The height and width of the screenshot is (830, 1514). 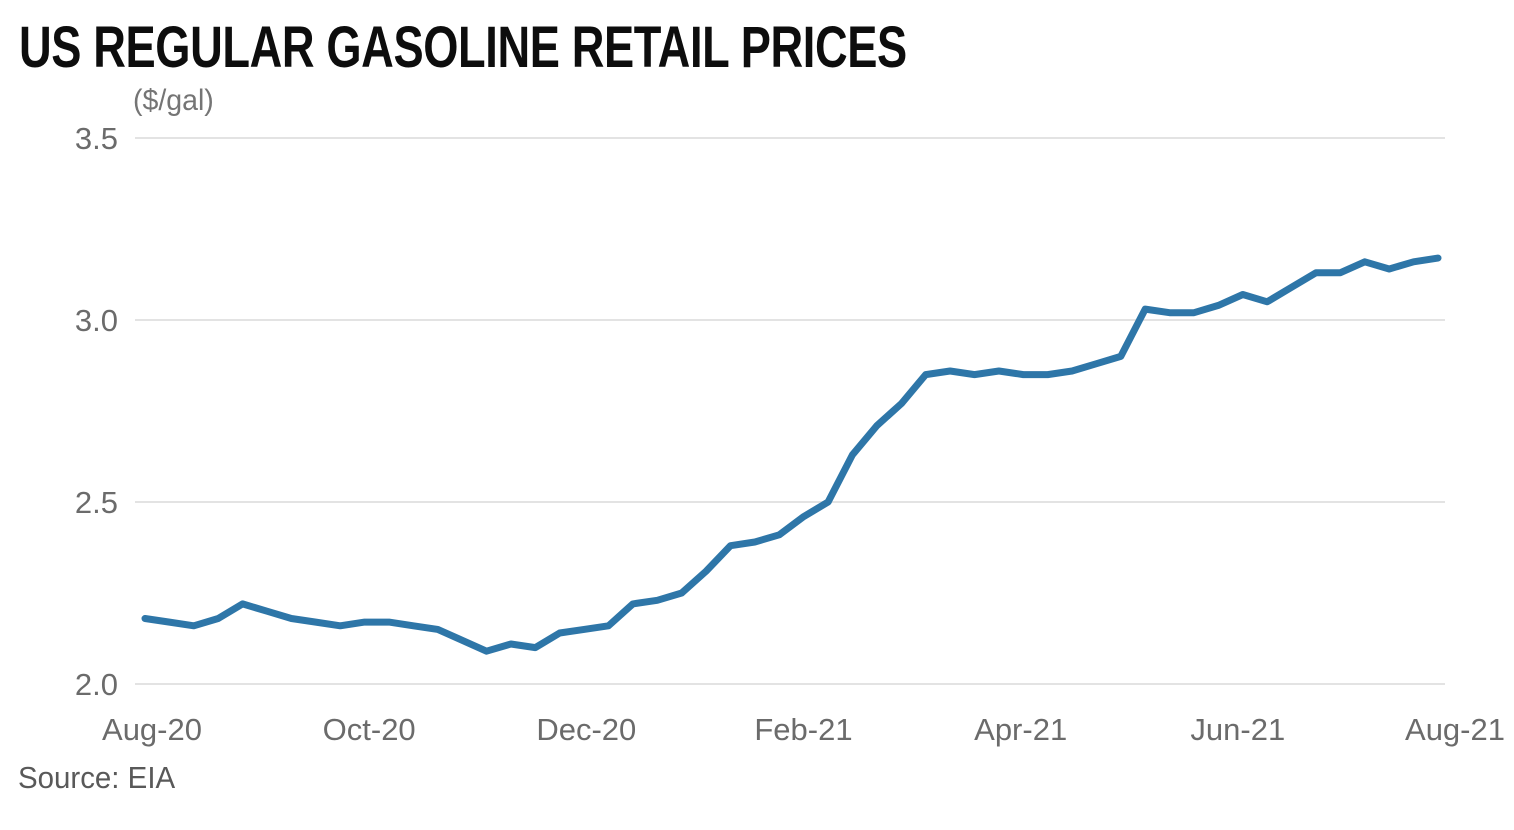 I want to click on x-tick-label: Dec-20, so click(x=586, y=729).